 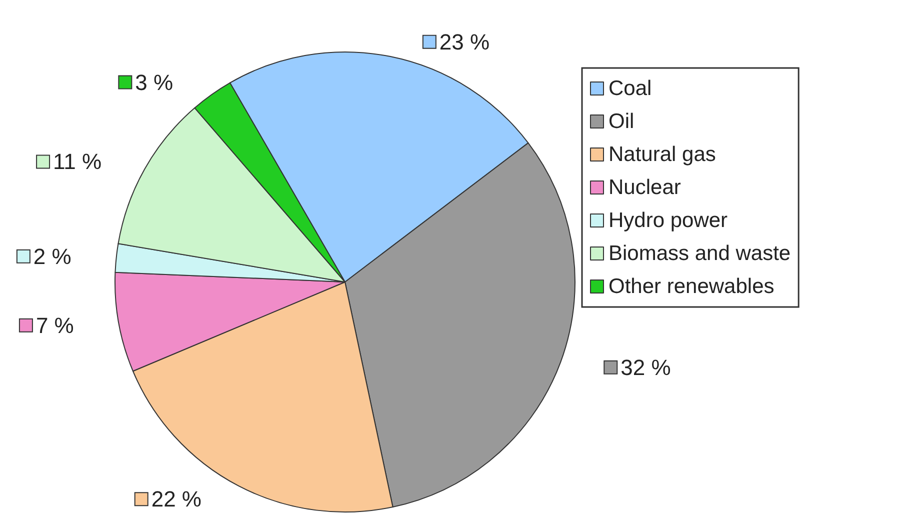 I want to click on legend-label: Natural gas, so click(x=662, y=154).